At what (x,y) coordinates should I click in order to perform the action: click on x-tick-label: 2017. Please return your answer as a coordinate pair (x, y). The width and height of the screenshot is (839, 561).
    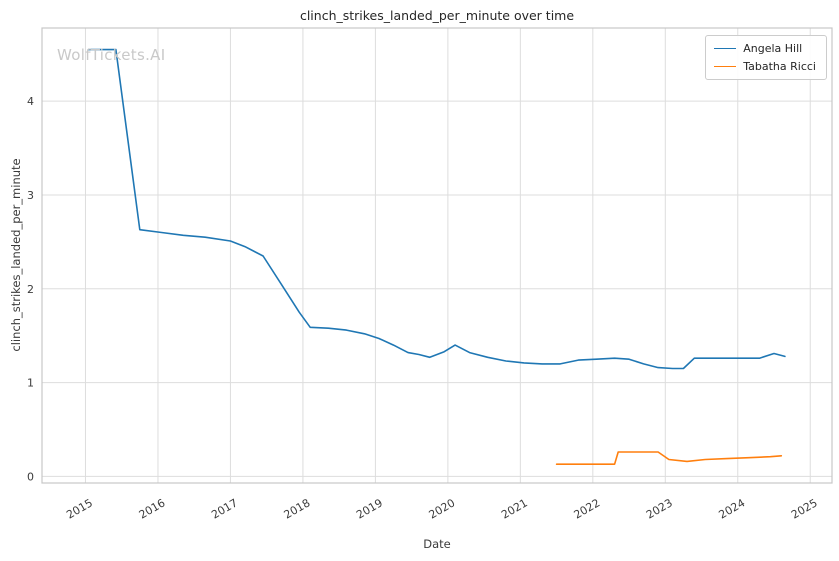
    Looking at the image, I should click on (224, 508).